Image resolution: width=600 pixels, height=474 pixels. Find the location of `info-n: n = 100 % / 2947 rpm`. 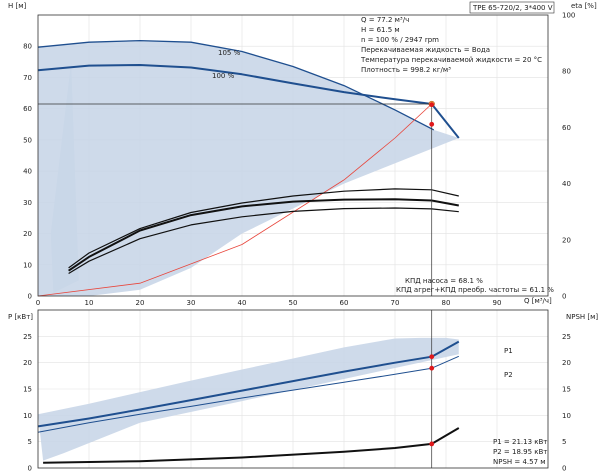

info-n: n = 100 % / 2947 rpm is located at coordinates (400, 40).